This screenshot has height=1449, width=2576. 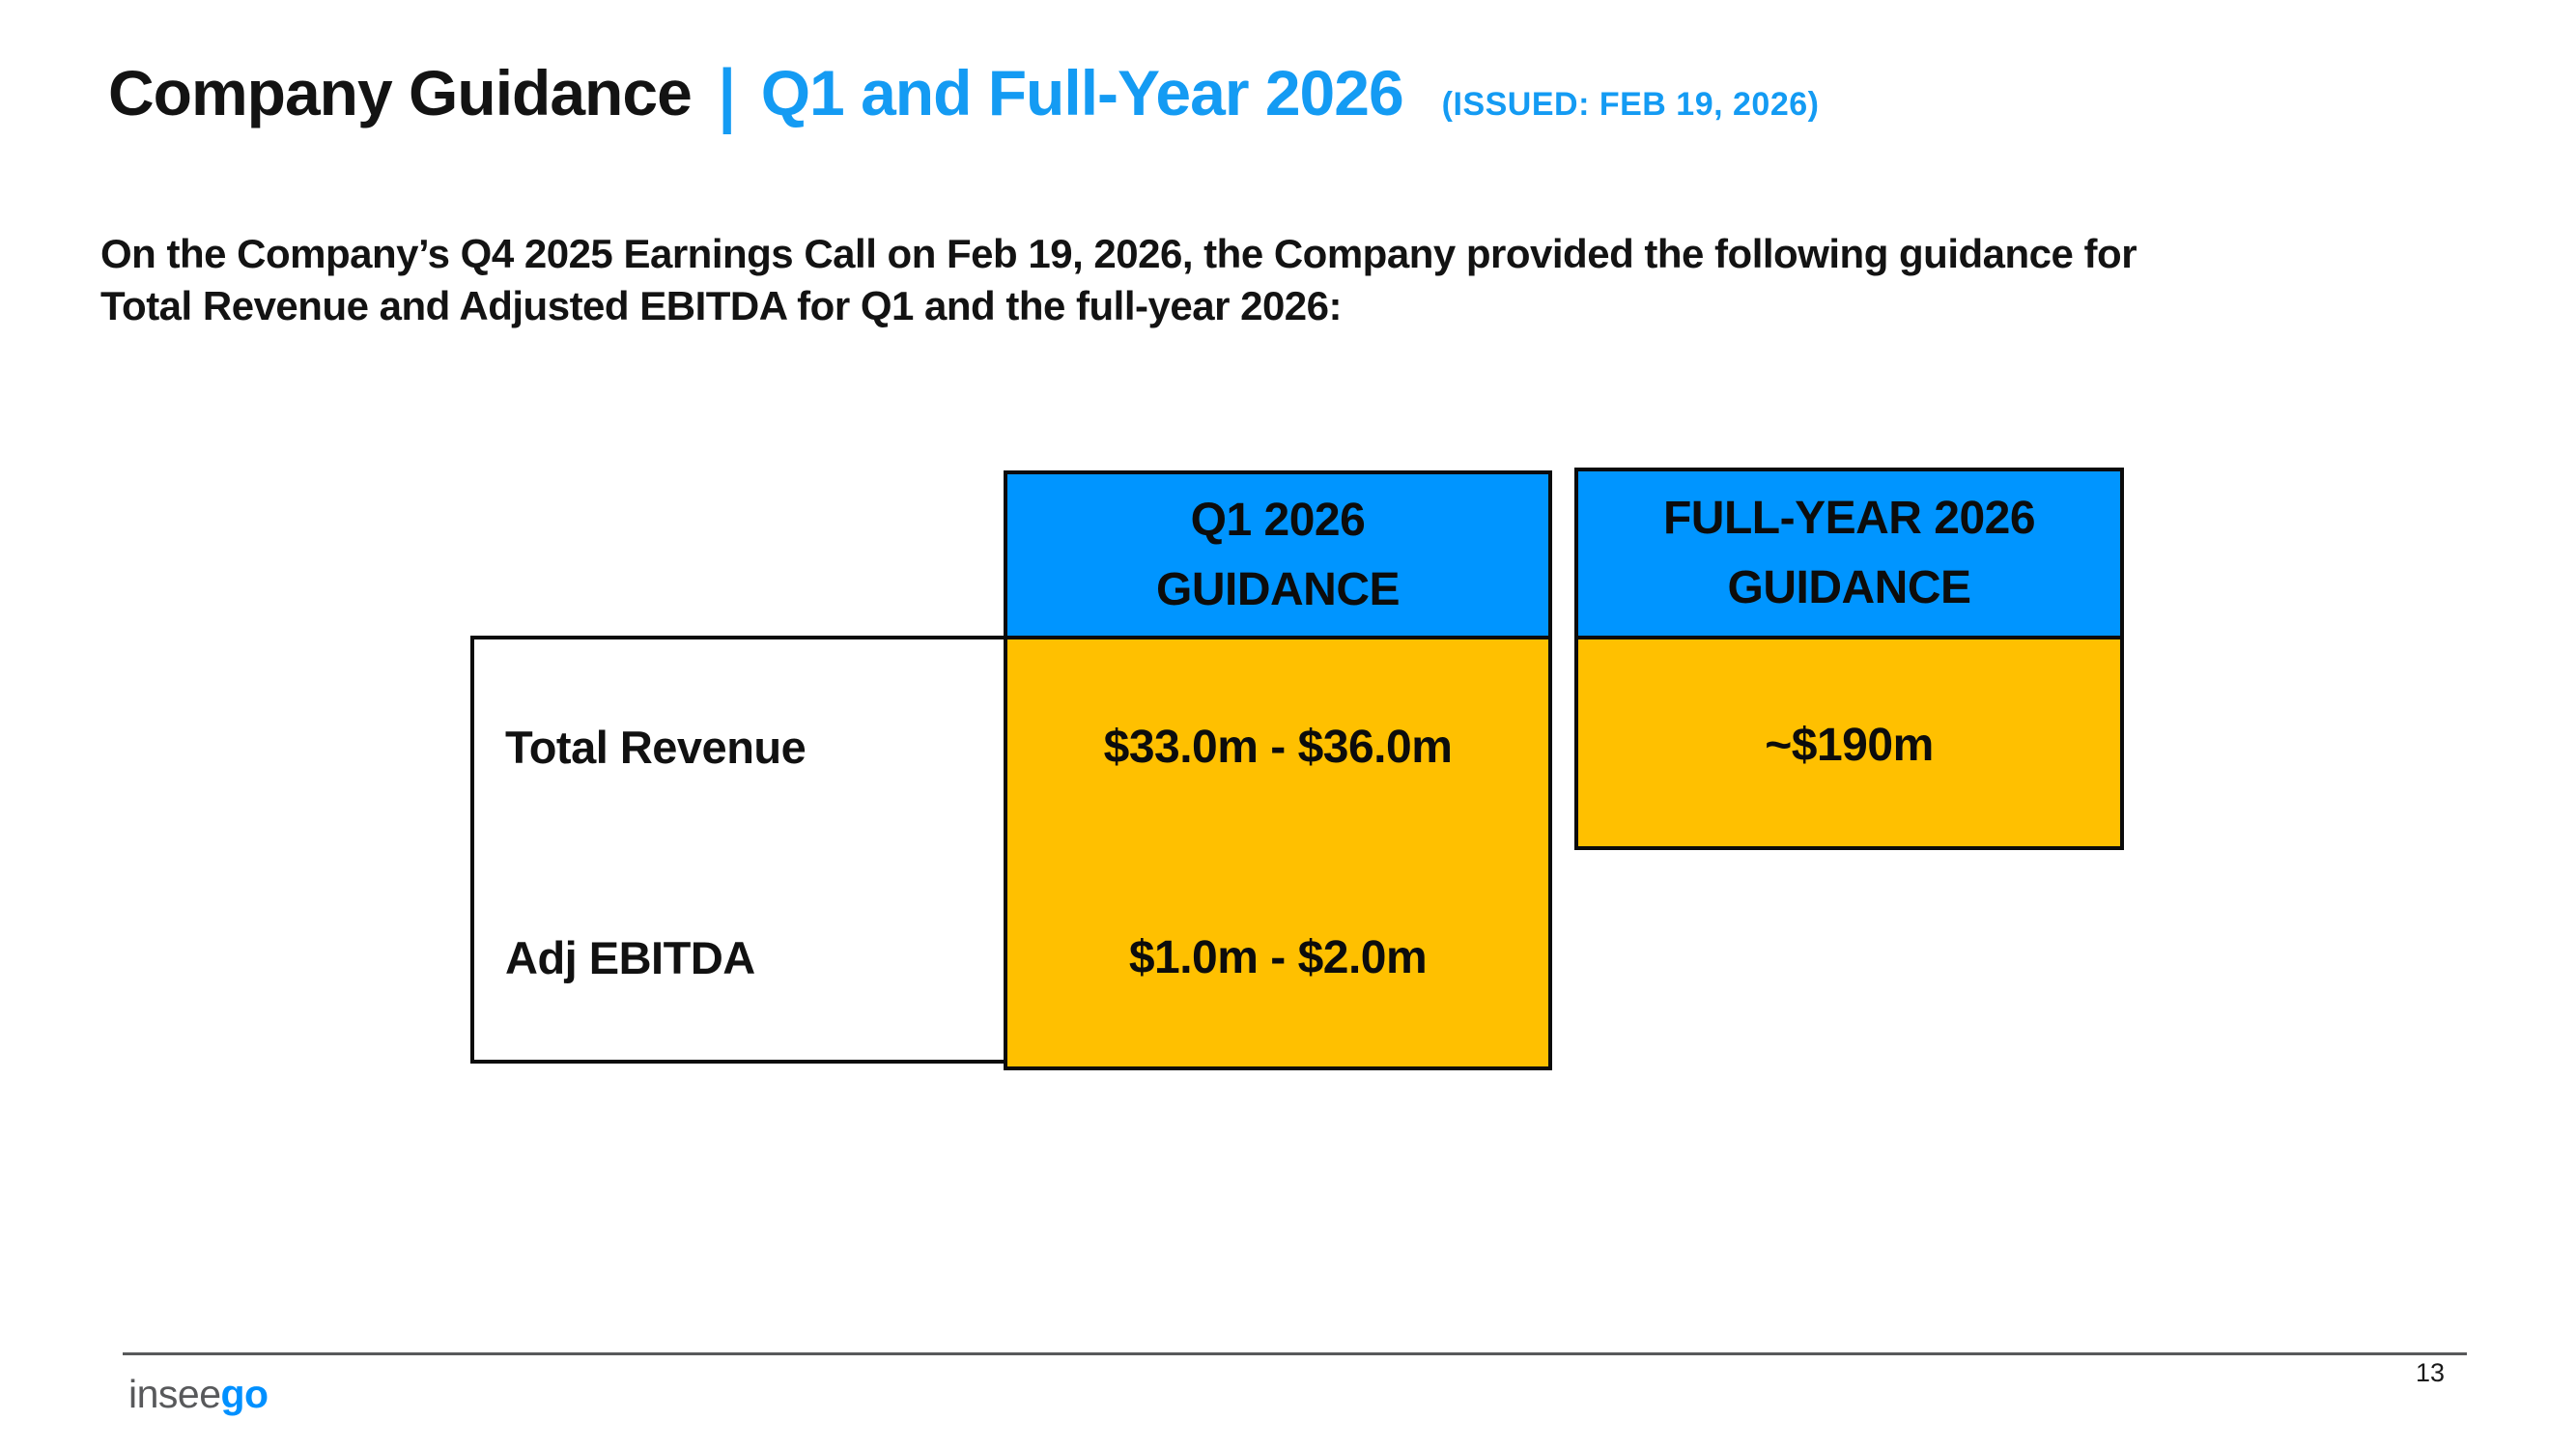 What do you see at coordinates (1849, 587) in the screenshot?
I see `full-year-header-line2: GUIDANCE` at bounding box center [1849, 587].